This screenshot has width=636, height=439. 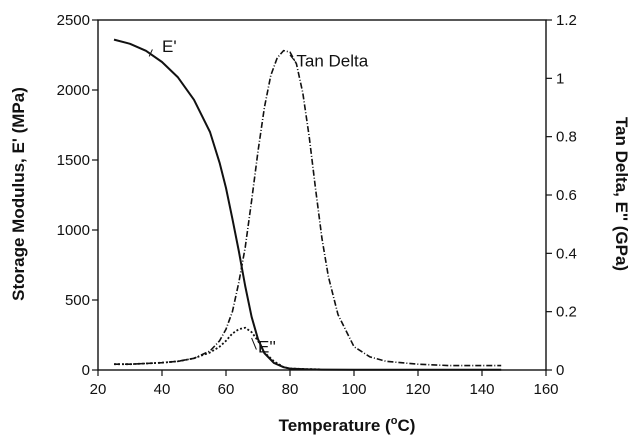 I want to click on x-tick-label: 160, so click(x=545, y=389).